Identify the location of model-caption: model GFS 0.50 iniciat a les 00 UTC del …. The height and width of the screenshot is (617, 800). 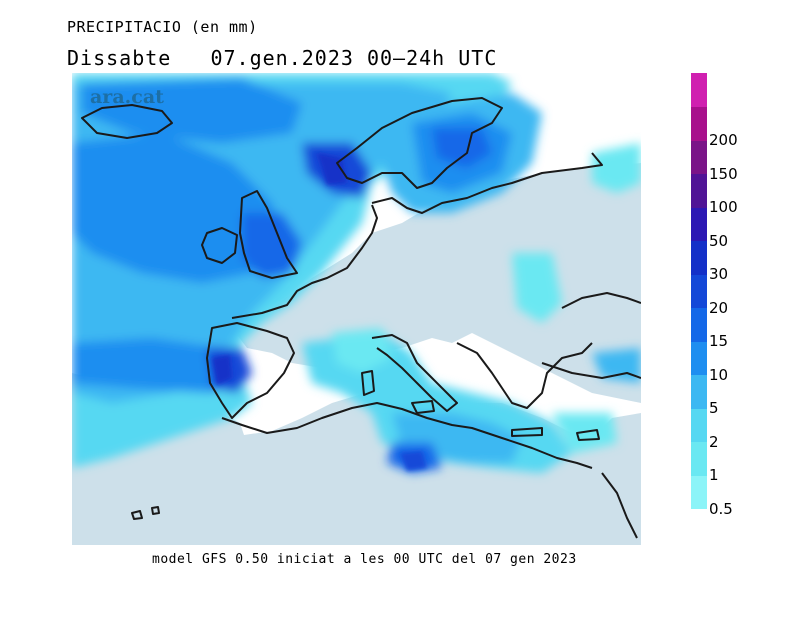
(364, 559).